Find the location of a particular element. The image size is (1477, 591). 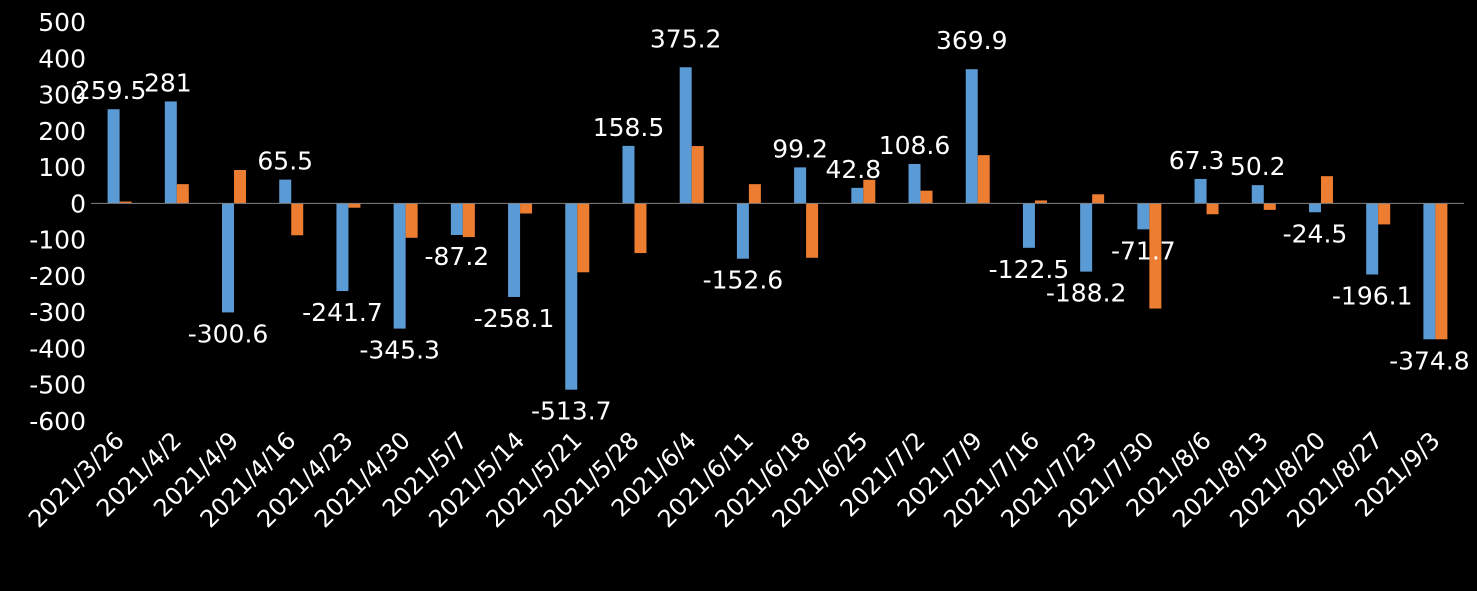

data-label: 281 is located at coordinates (168, 82).